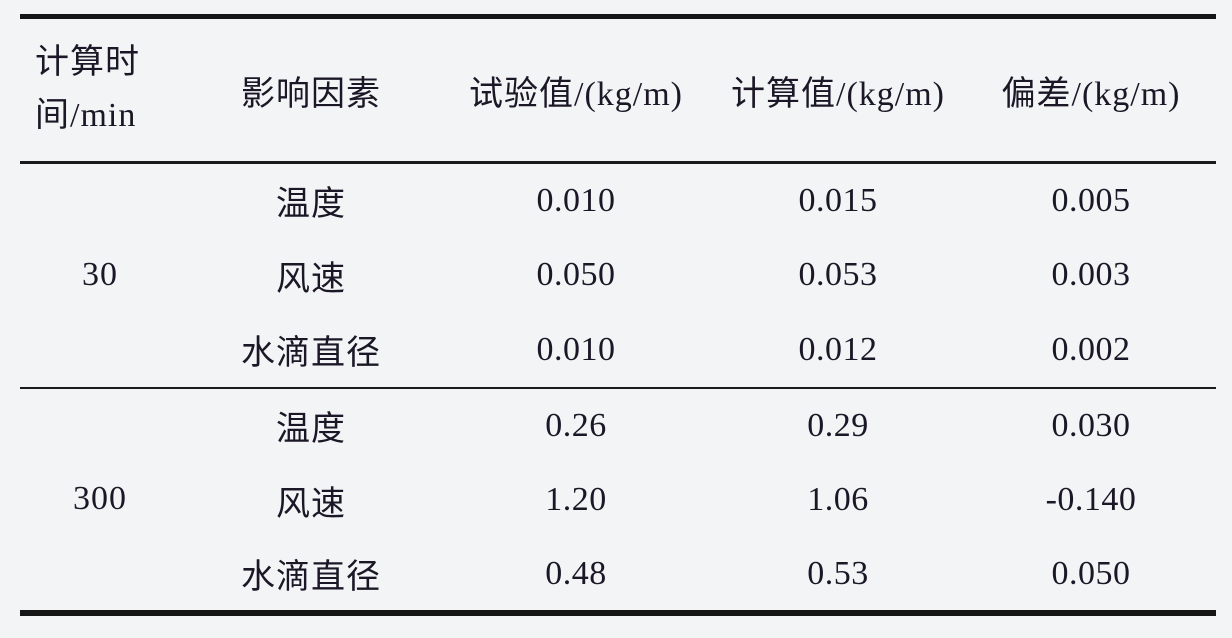 This screenshot has width=1232, height=638. I want to click on test-value-cell: 0.050, so click(576, 274).